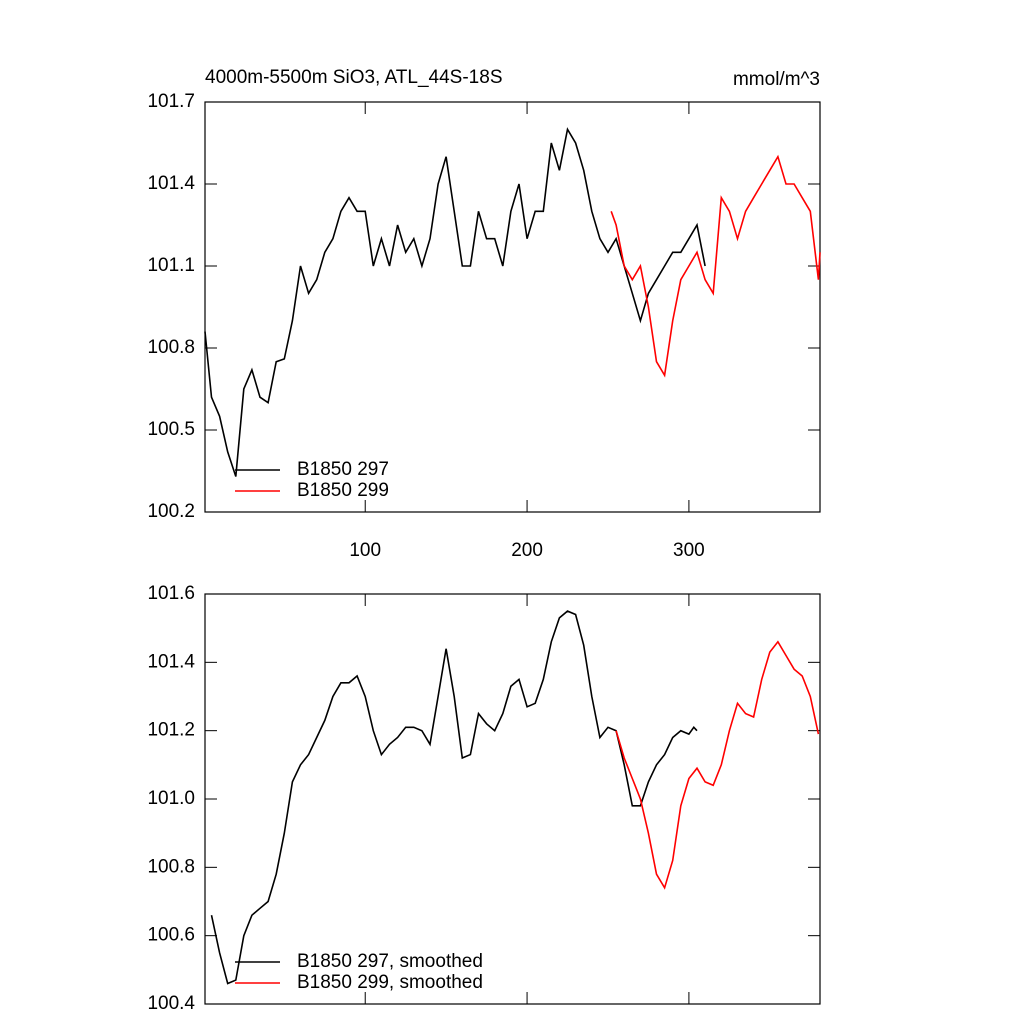 The height and width of the screenshot is (1024, 1024). What do you see at coordinates (689, 550) in the screenshot?
I see `x-tick-label: 300` at bounding box center [689, 550].